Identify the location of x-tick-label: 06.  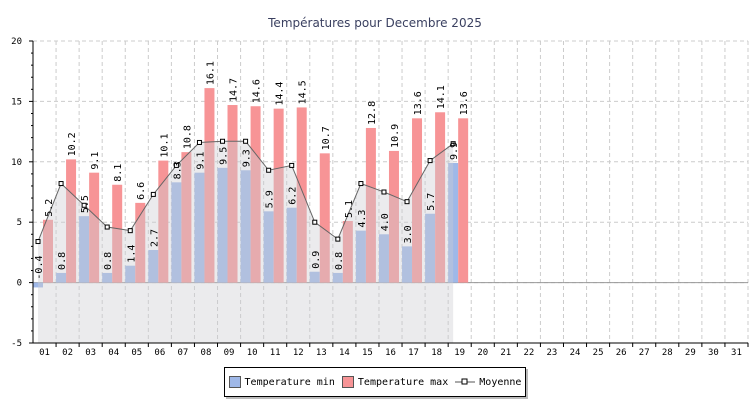
(159, 353).